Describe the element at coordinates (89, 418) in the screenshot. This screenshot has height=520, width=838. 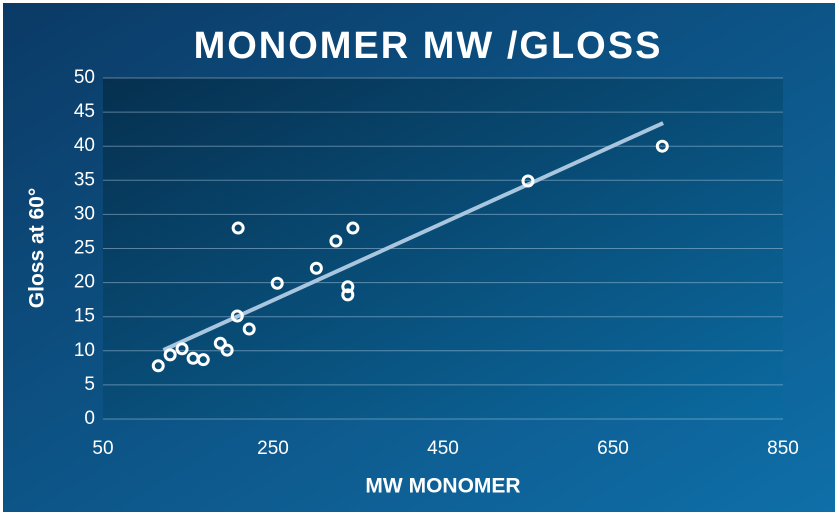
I see `y-tick-label: 0` at that location.